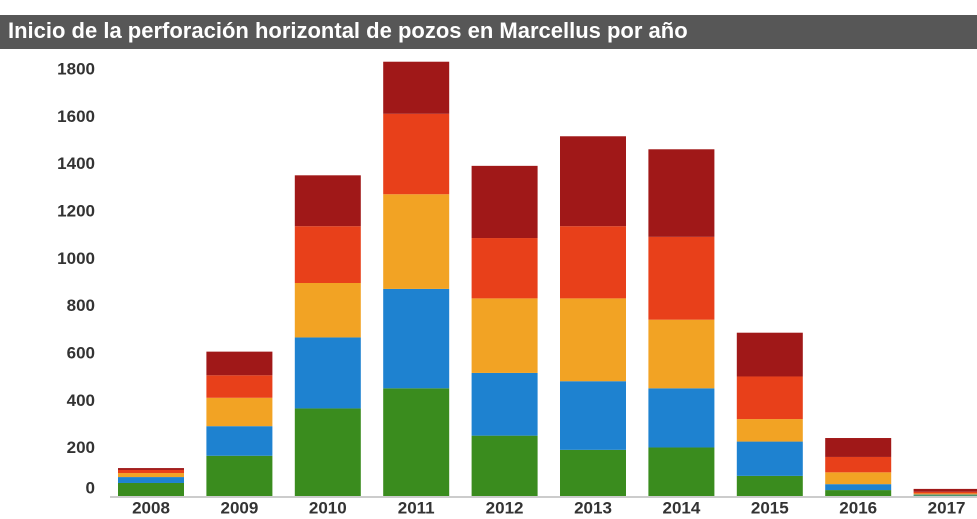  I want to click on x-tick-label: 2014, so click(681, 507).